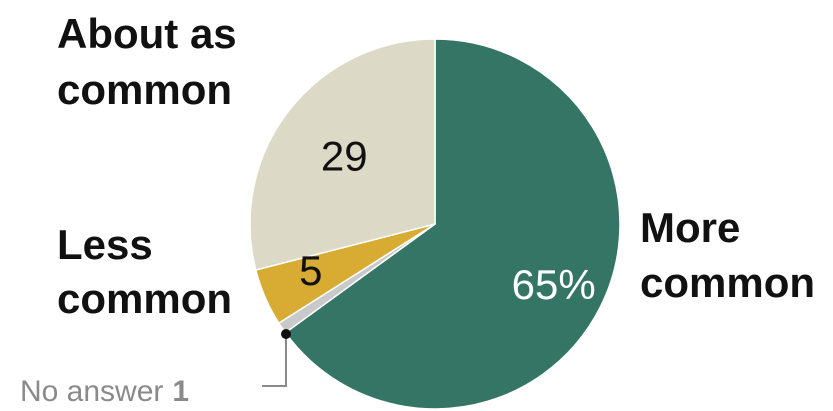 Image resolution: width=833 pixels, height=411 pixels. Describe the element at coordinates (310, 270) in the screenshot. I see `value-label-less-common: 5` at that location.